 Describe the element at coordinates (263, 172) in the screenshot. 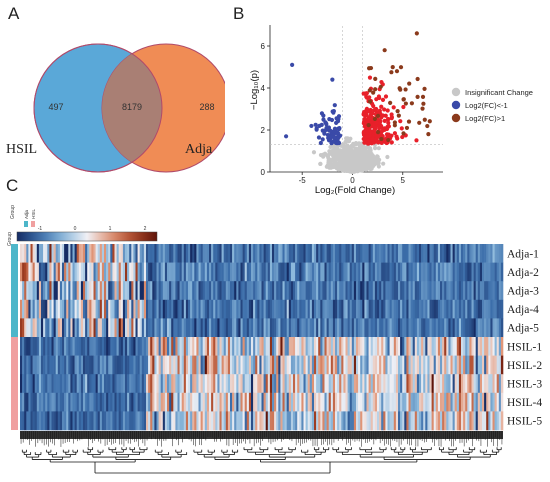

I see `volcano-y-tick-label: 0` at that location.